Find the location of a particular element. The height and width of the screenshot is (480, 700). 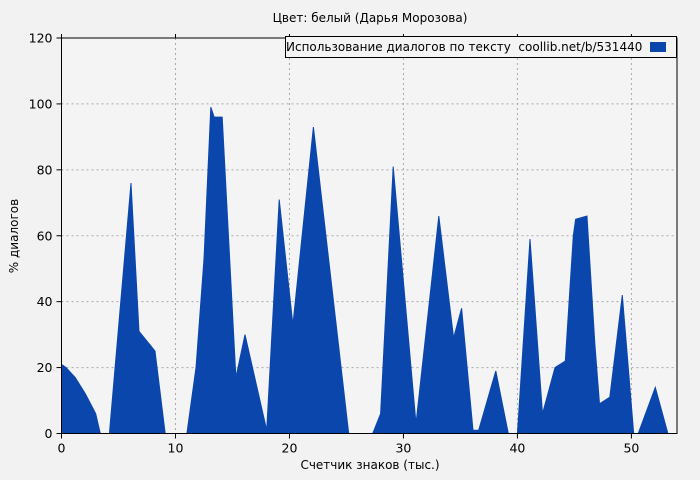

y-axis-label: % диалогов is located at coordinates (14, 236).